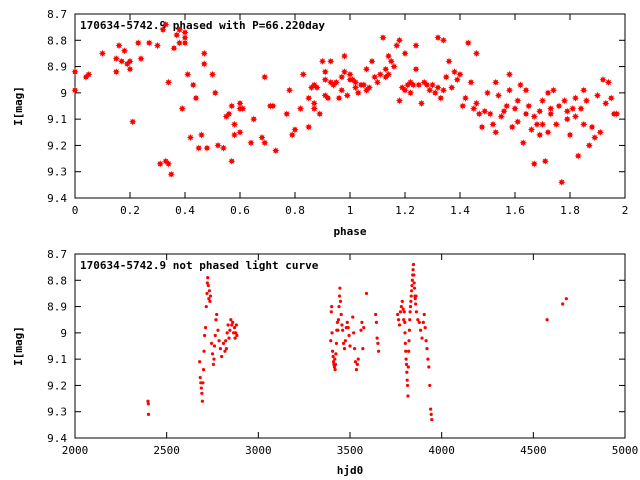 Image resolution: width=640 pixels, height=480 pixels. What do you see at coordinates (258, 450) in the screenshot?
I see `x-tick-label: 3000` at bounding box center [258, 450].